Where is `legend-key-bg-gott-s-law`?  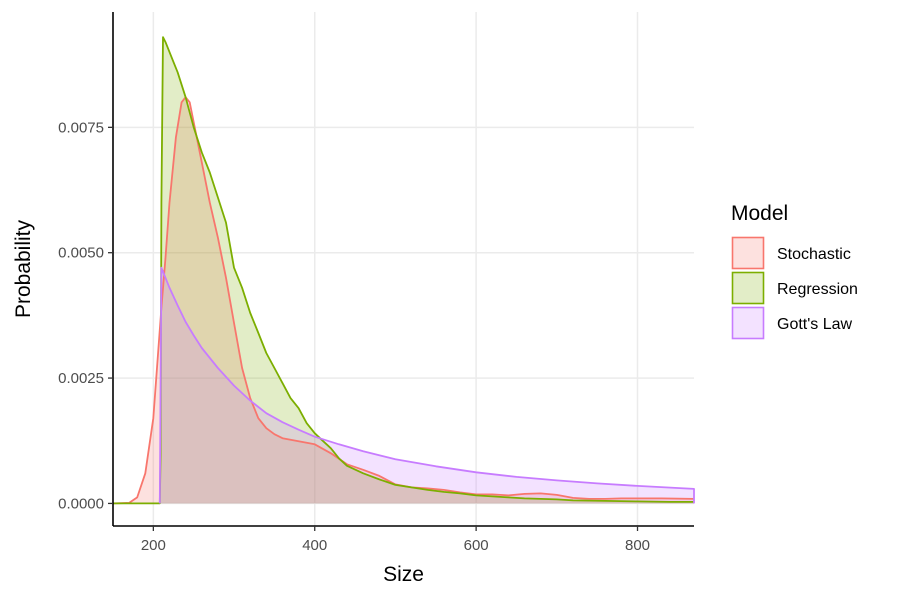 legend-key-bg-gott-s-law is located at coordinates (748, 323).